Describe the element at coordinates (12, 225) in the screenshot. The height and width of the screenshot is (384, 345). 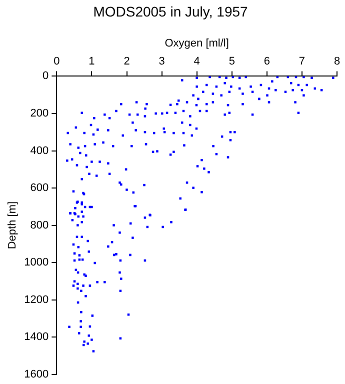
I see `y-axis-title: Depth [m]` at that location.